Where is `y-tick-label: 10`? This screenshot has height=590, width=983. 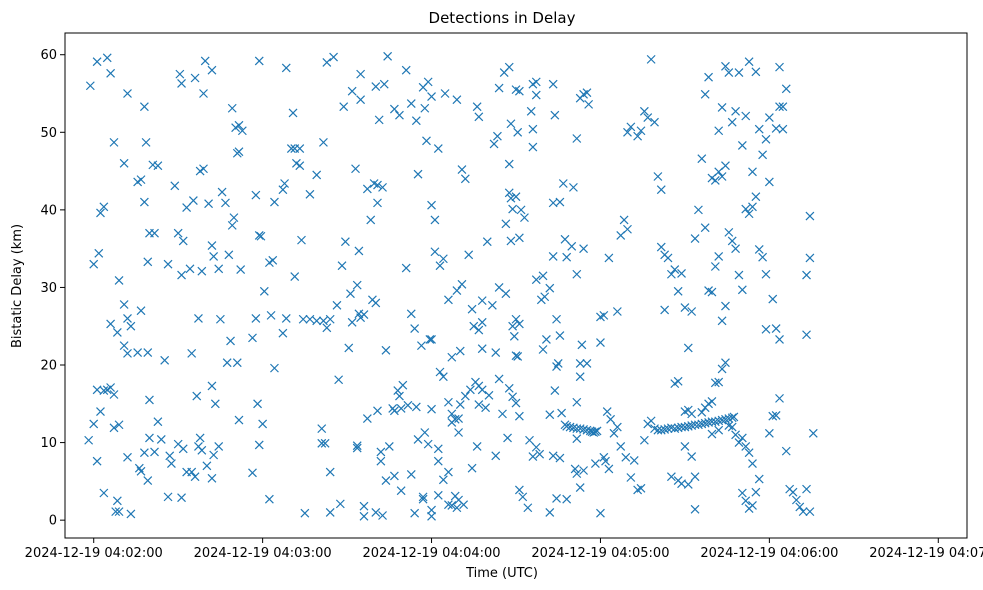 y-tick-label: 10 is located at coordinates (48, 443).